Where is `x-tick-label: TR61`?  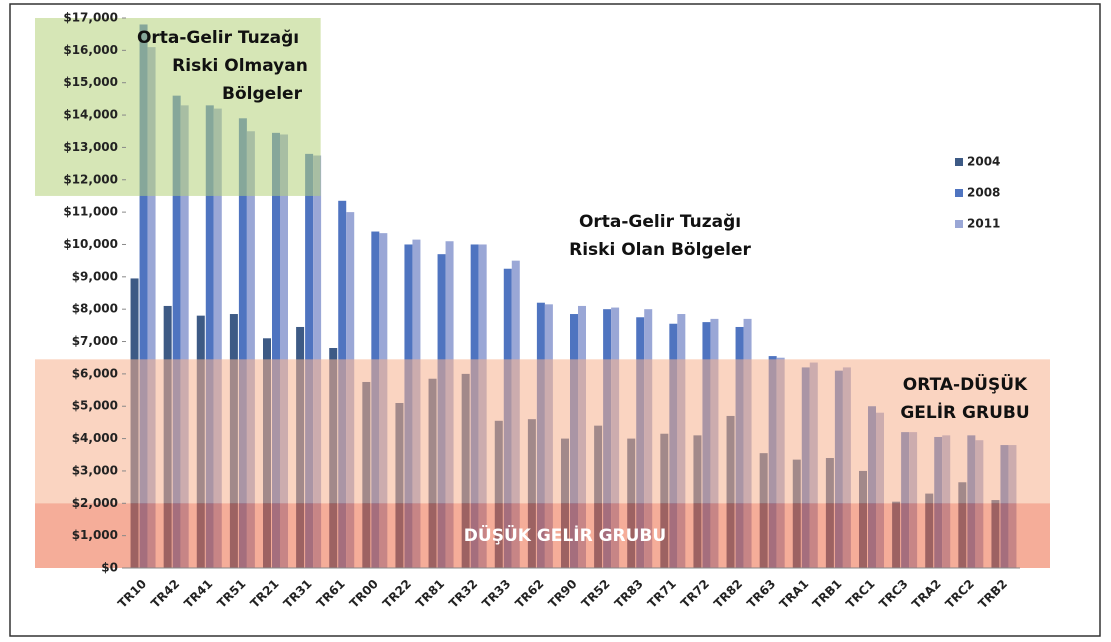
x-tick-label: TR61 is located at coordinates (331, 594).